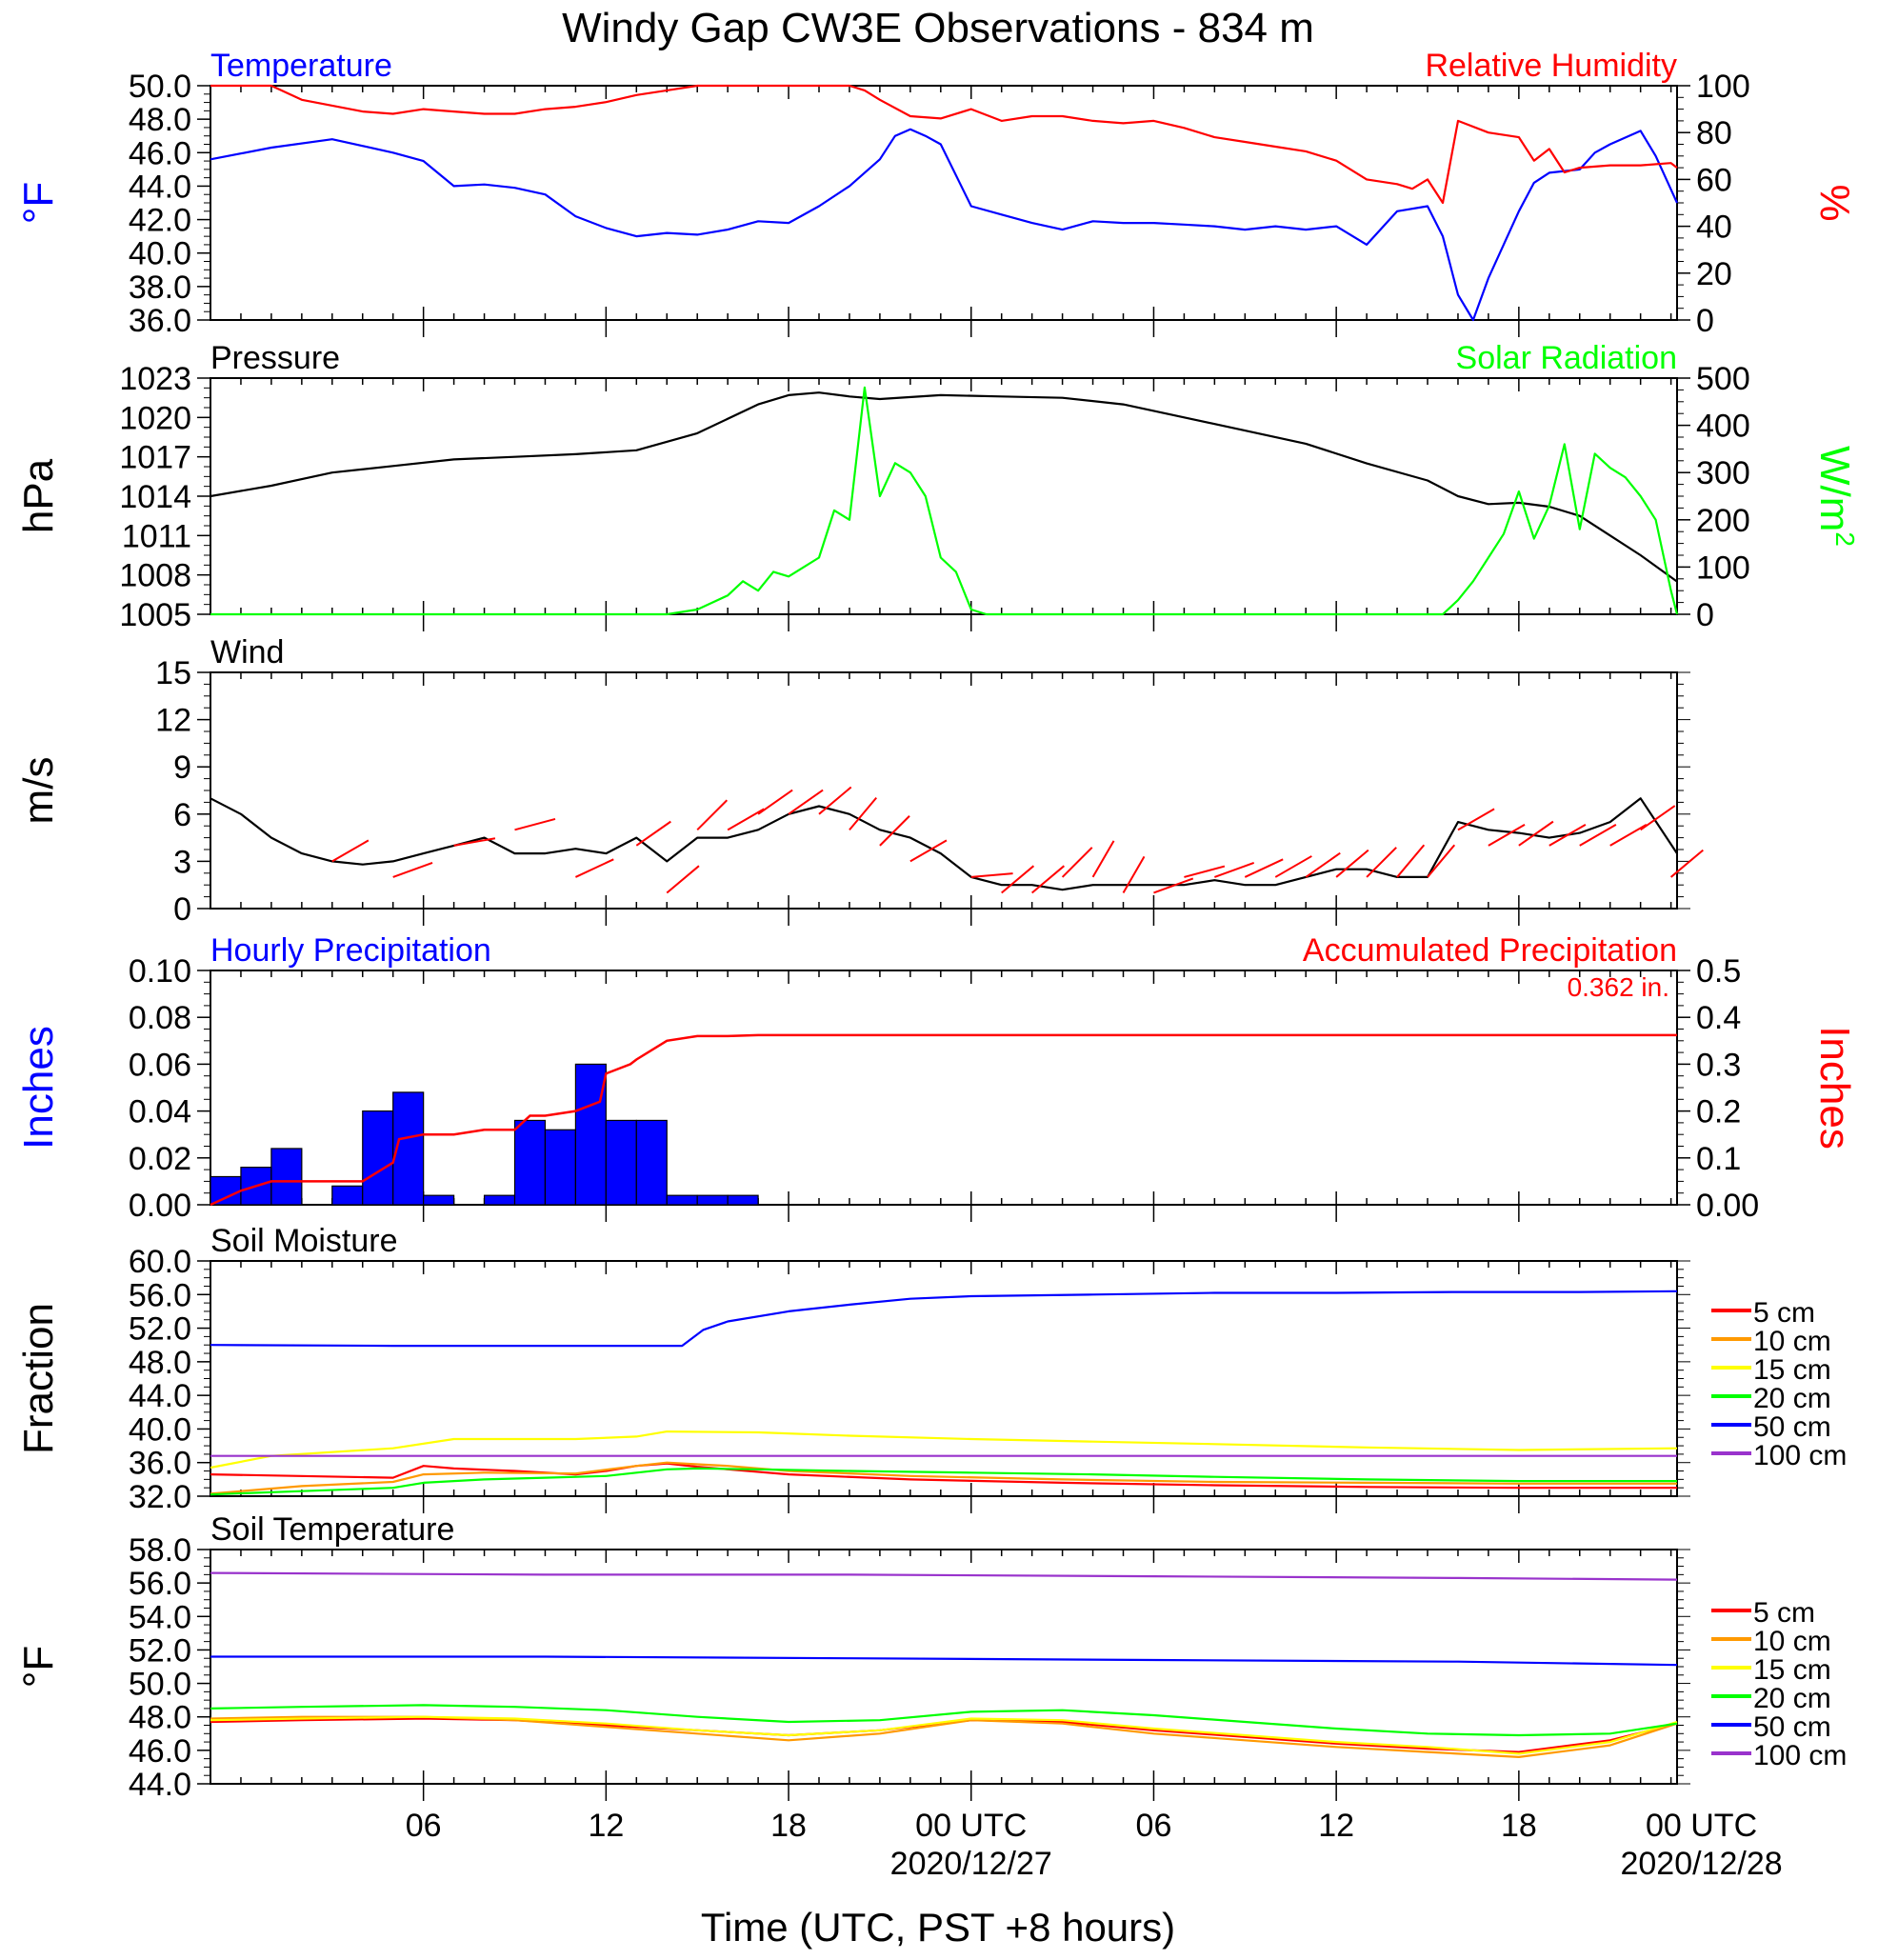 The width and height of the screenshot is (1878, 1960). What do you see at coordinates (160, 1018) in the screenshot?
I see `y-tick-label-left: 0.08` at bounding box center [160, 1018].